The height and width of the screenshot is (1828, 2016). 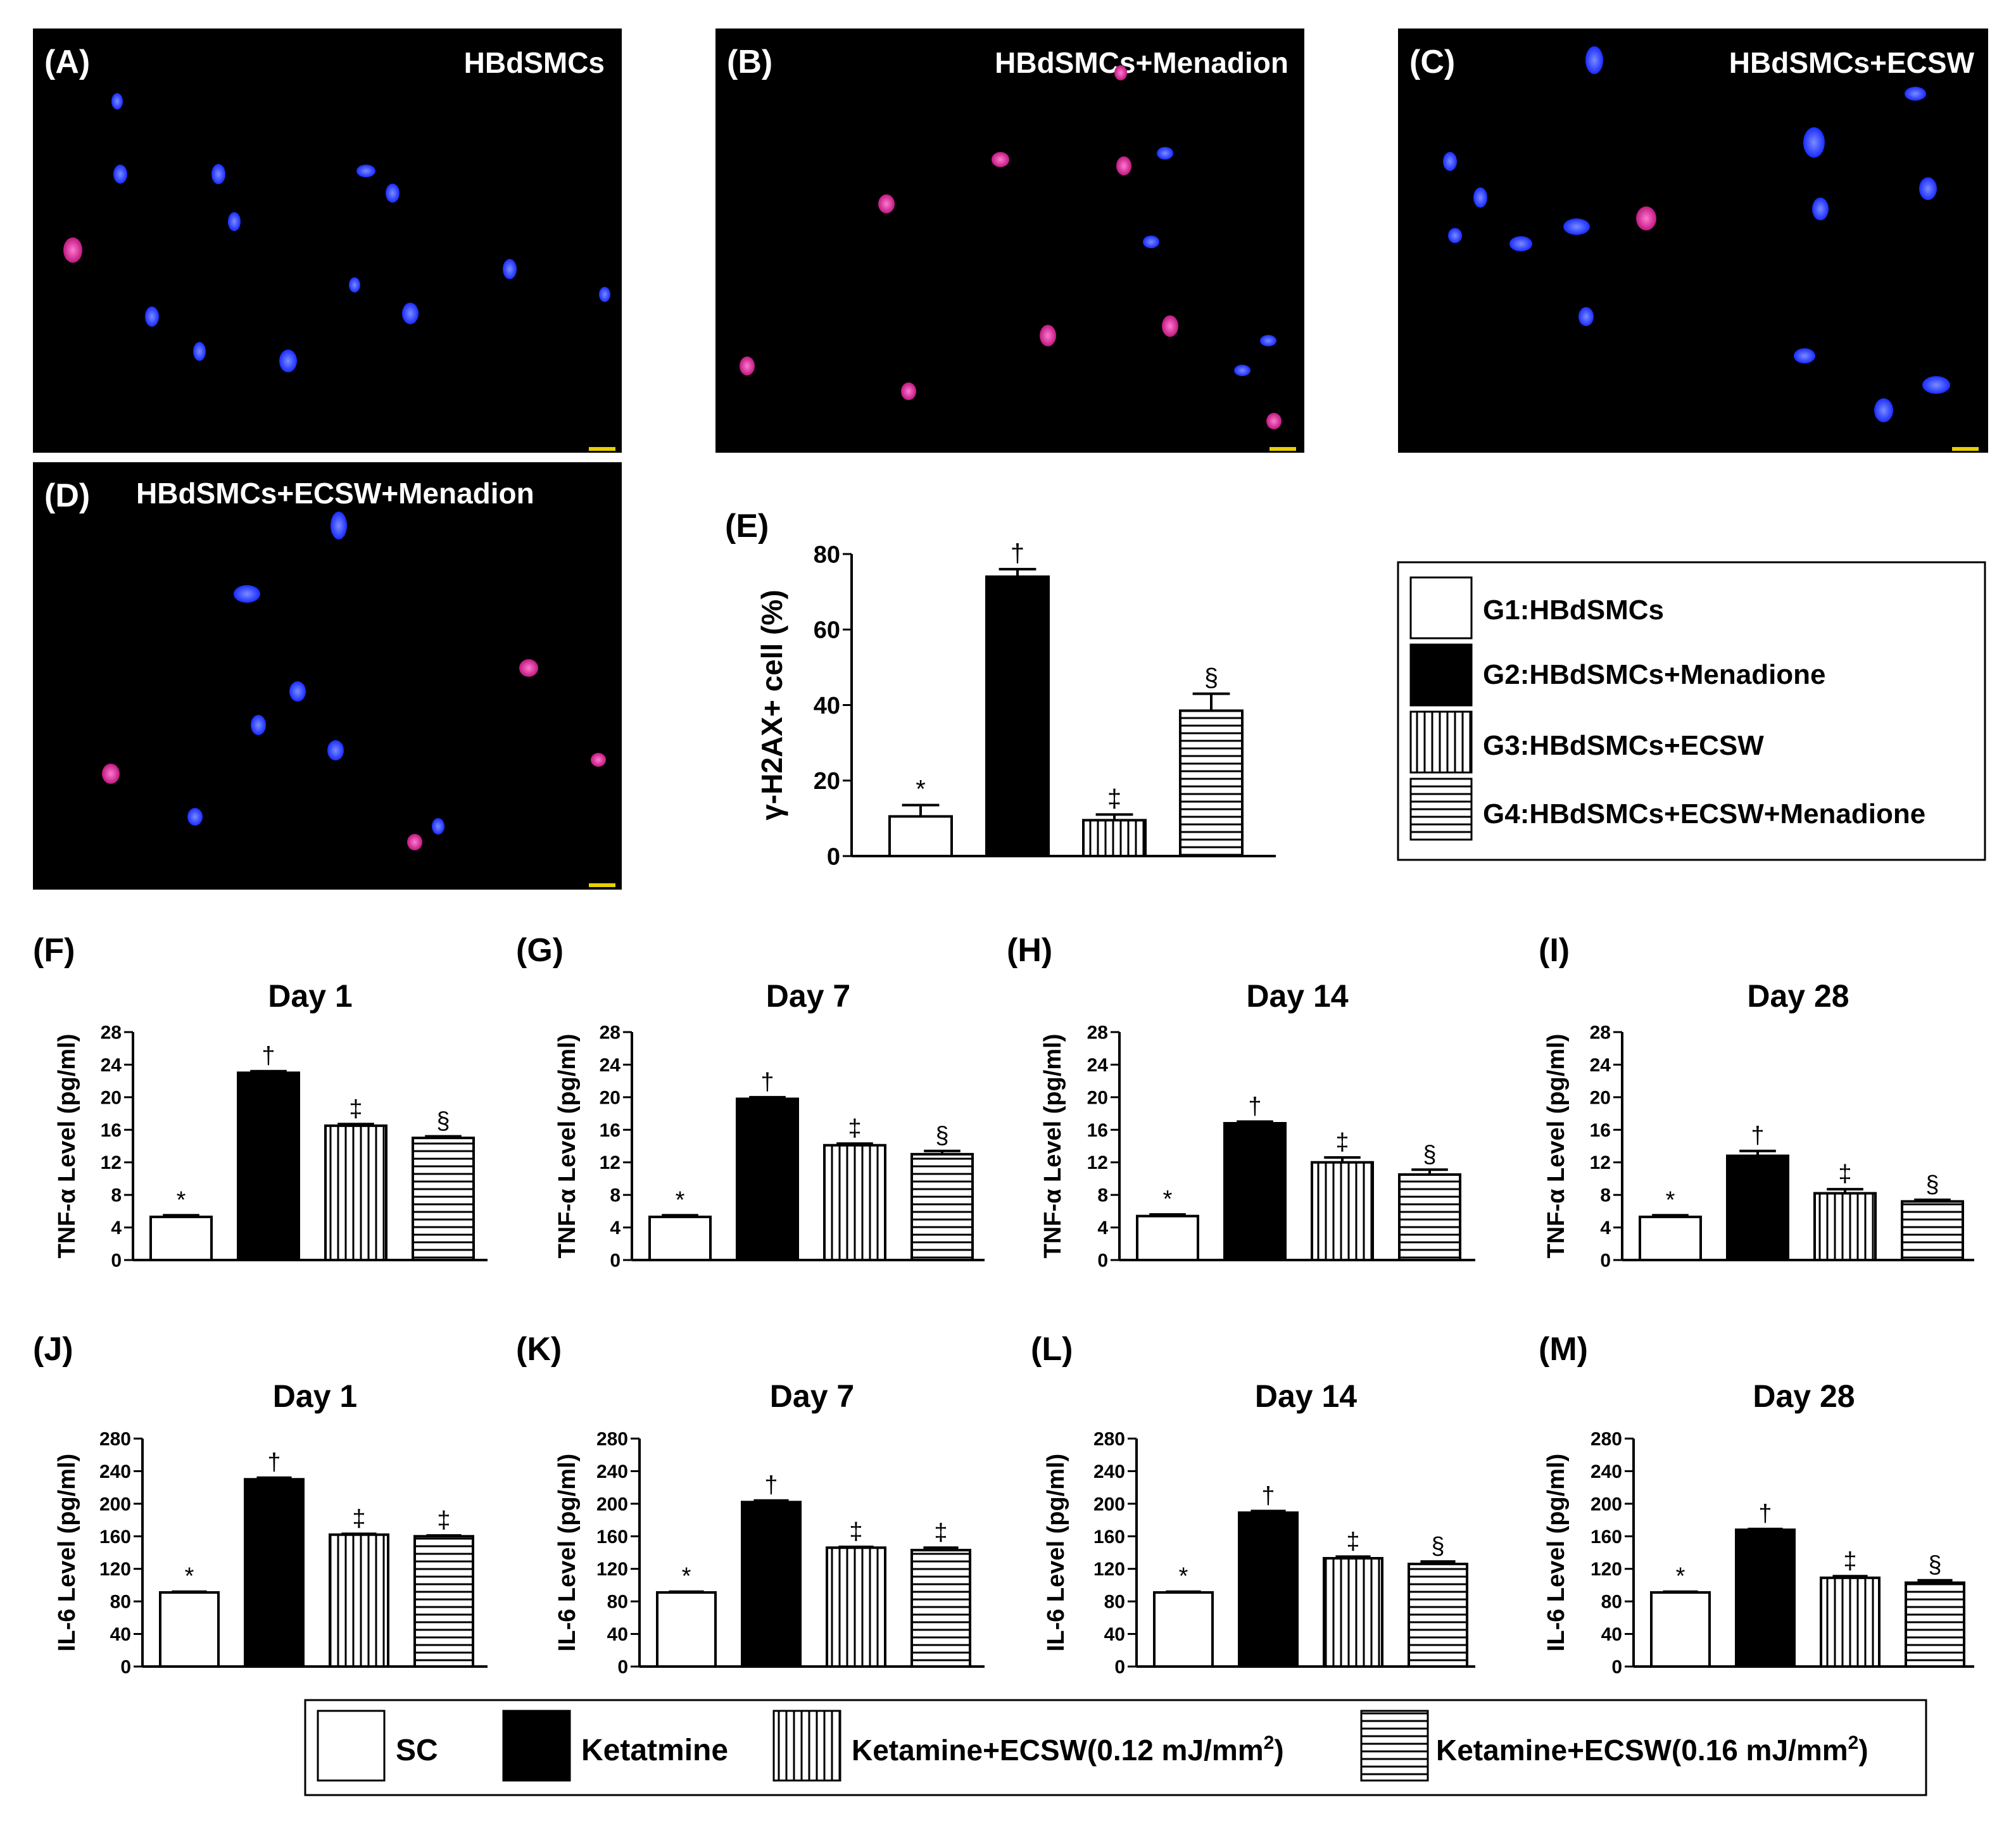 What do you see at coordinates (67, 62) in the screenshot?
I see `panel-letter: (A)` at bounding box center [67, 62].